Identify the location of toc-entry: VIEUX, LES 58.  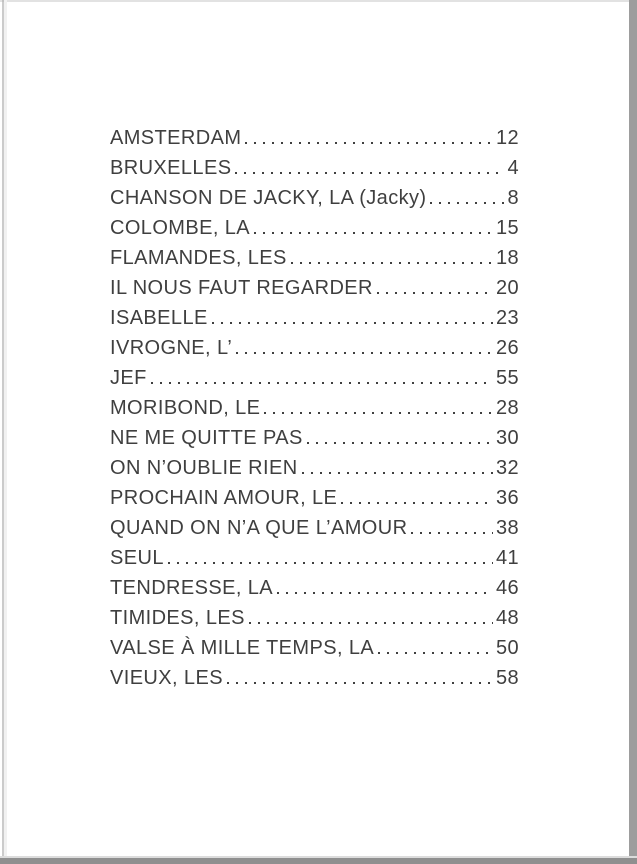
(314, 678).